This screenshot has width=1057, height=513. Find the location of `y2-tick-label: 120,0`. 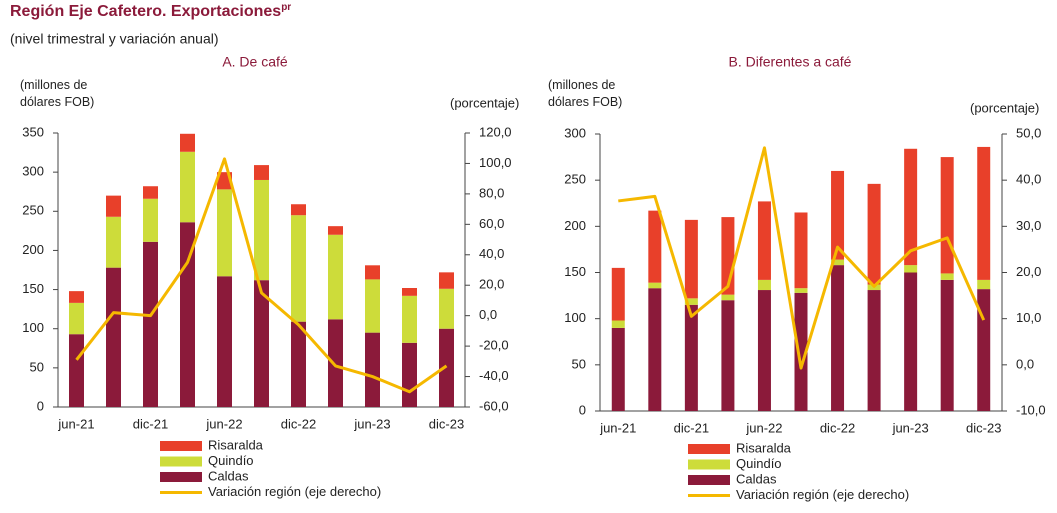

y2-tick-label: 120,0 is located at coordinates (495, 131).